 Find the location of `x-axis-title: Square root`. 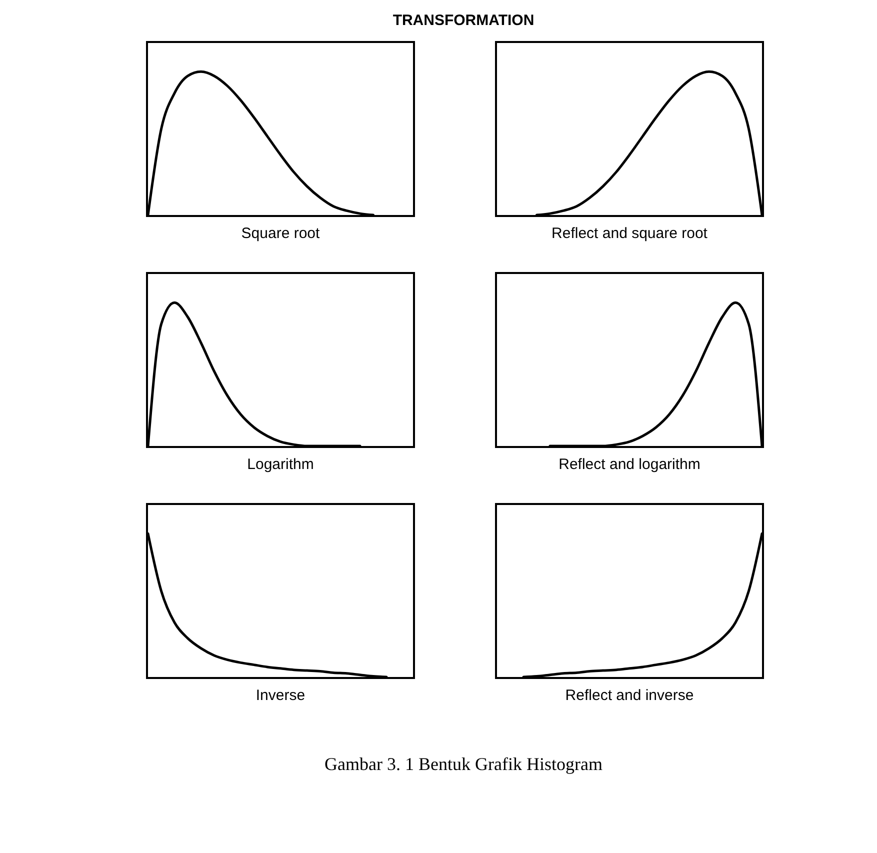

x-axis-title: Square root is located at coordinates (280, 233).